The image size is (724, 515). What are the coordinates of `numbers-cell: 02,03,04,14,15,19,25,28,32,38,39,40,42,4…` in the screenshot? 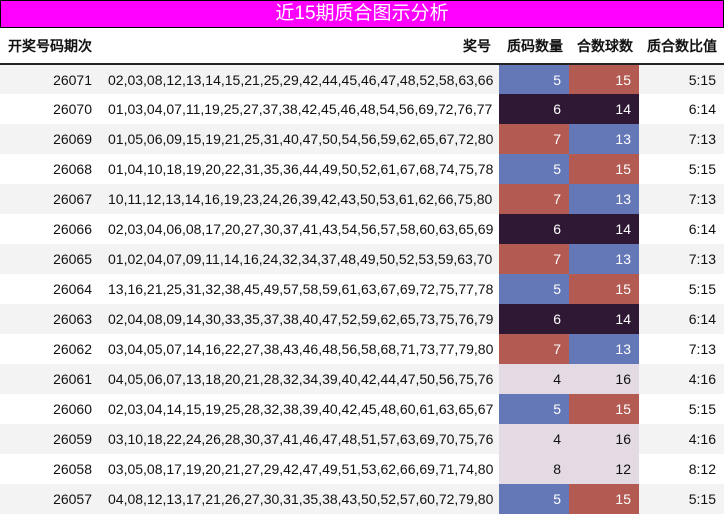 It's located at (299, 409).